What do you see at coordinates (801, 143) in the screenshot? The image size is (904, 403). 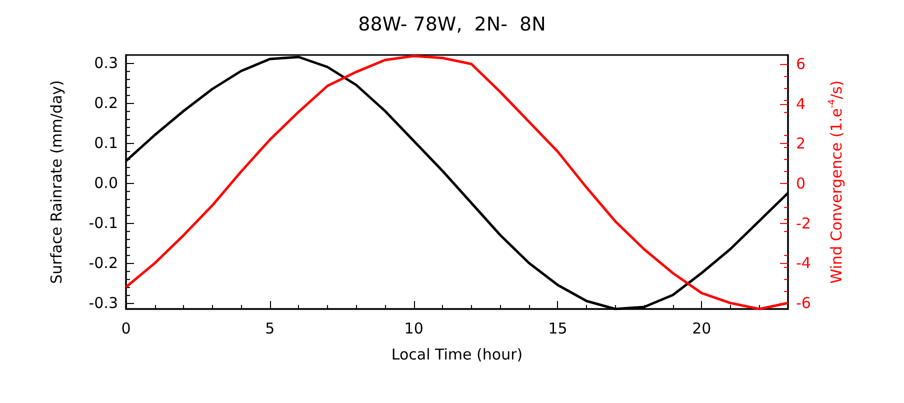 I see `y2-tick-label: 2` at bounding box center [801, 143].